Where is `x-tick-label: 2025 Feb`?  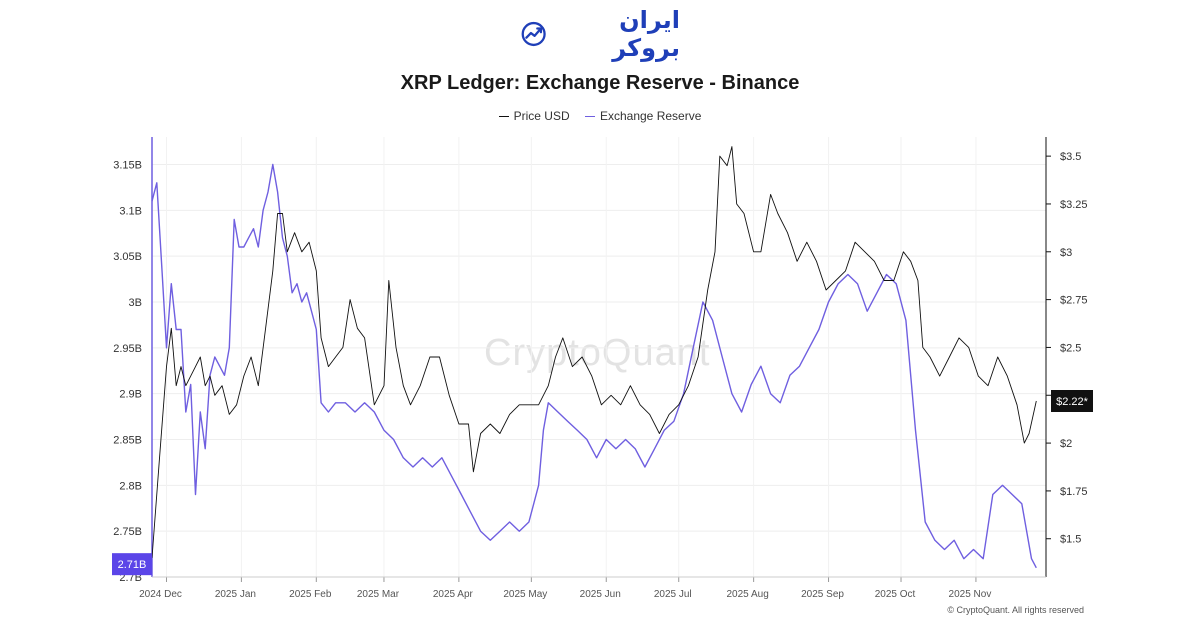
x-tick-label: 2025 Feb is located at coordinates (310, 594).